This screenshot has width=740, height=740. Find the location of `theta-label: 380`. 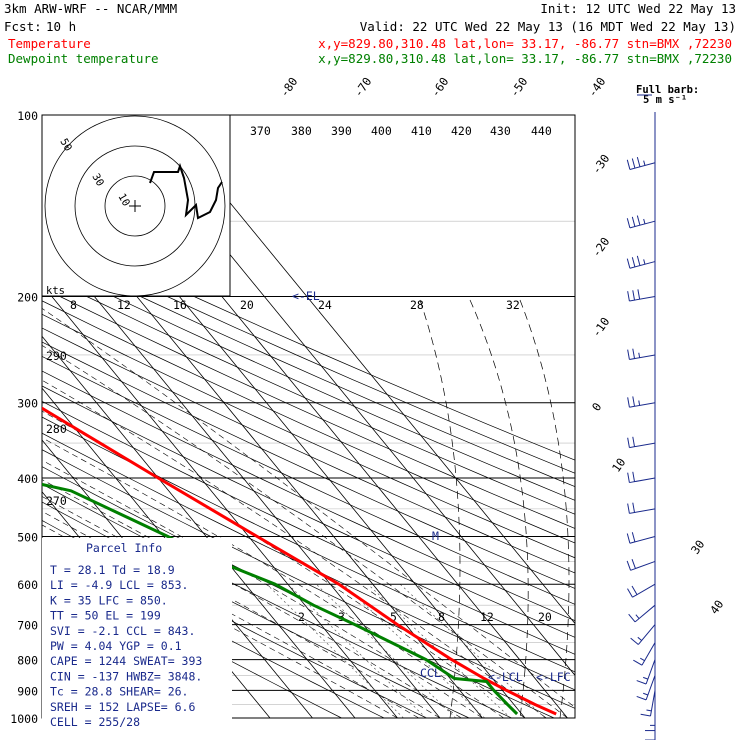

theta-label: 380 is located at coordinates (301, 131).